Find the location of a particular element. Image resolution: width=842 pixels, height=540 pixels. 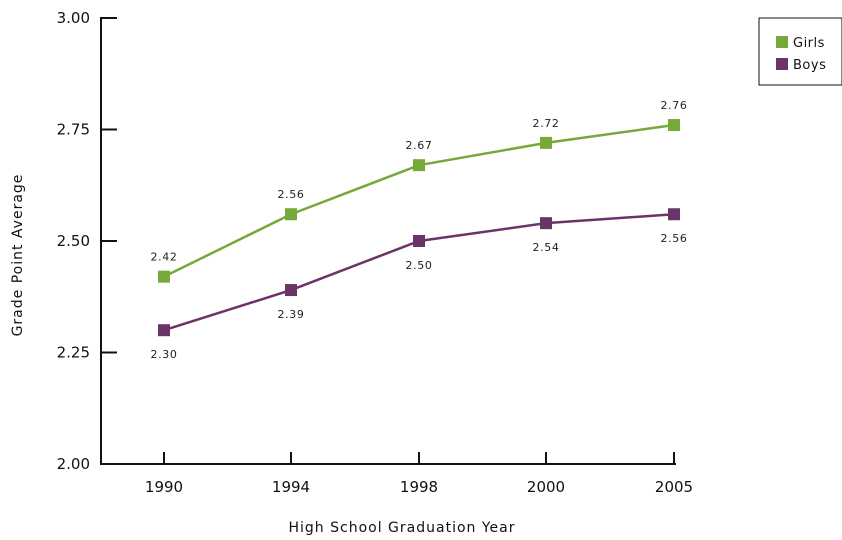

y-tick-label: 2.75 is located at coordinates (73, 130).